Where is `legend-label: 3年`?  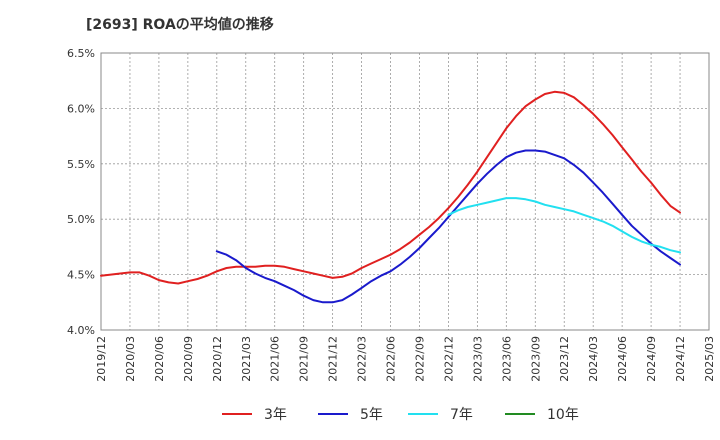 legend-label: 3年 is located at coordinates (275, 415).